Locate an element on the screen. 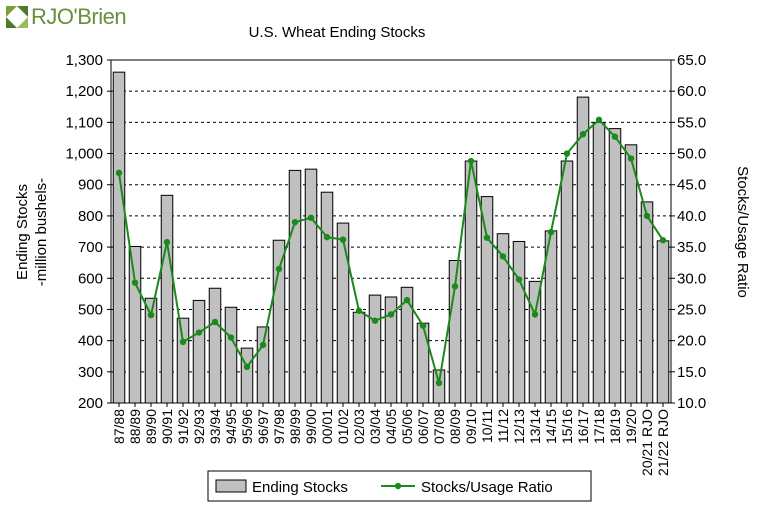 This screenshot has width=763, height=516. legend-bar-label: Ending Stocks is located at coordinates (300, 487).